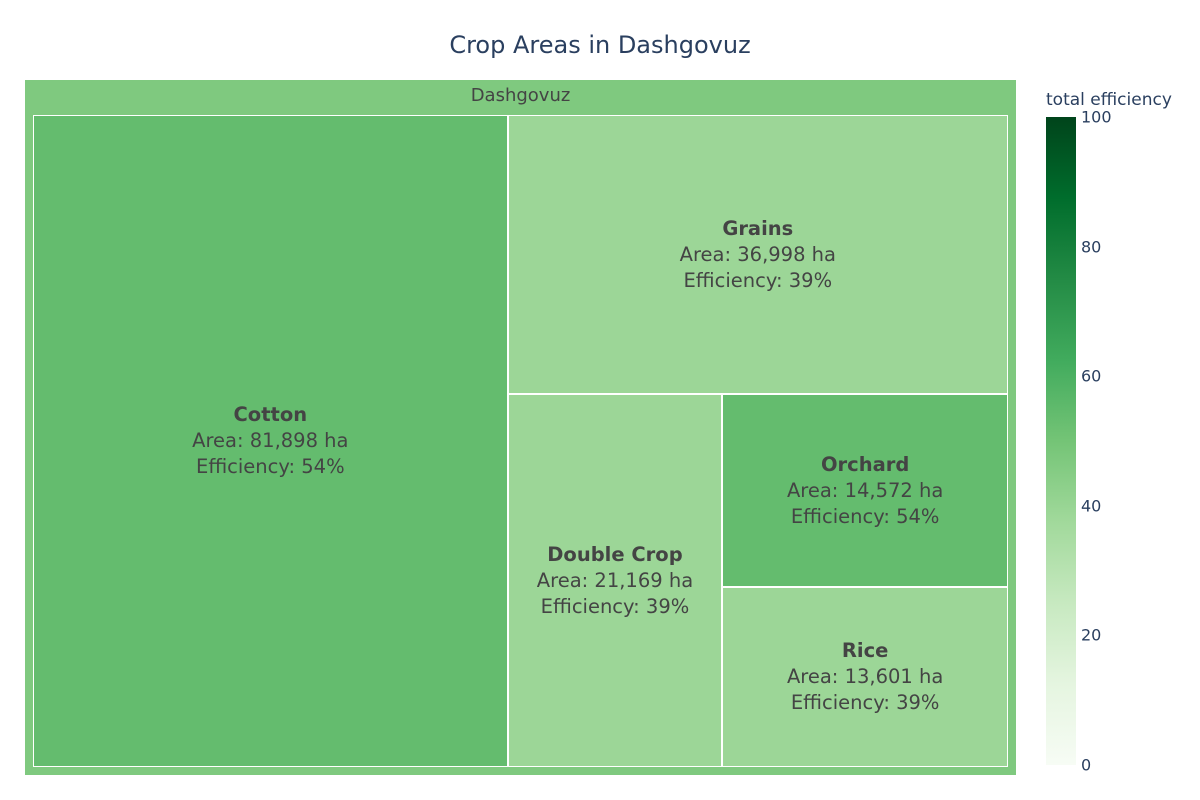  Describe the element at coordinates (1091, 506) in the screenshot. I see `colorbar-tick-40: 40` at that location.